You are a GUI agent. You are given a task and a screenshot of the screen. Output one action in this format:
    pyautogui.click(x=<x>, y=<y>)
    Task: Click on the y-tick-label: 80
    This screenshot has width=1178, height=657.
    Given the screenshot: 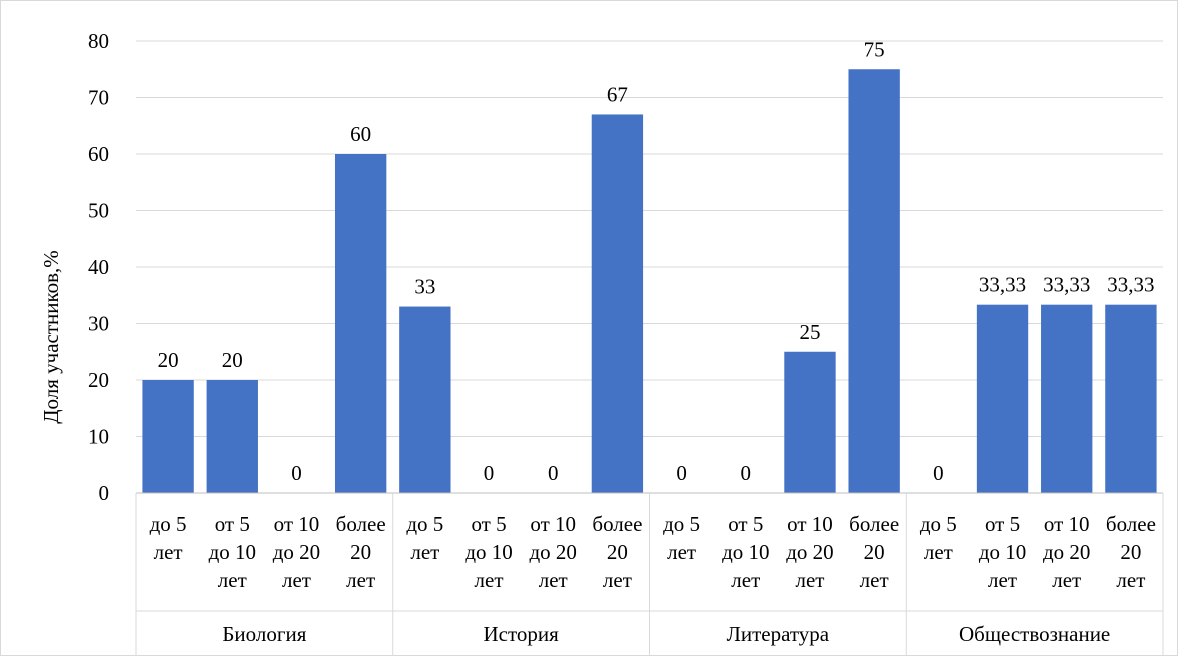 What is the action you would take?
    pyautogui.click(x=98, y=41)
    